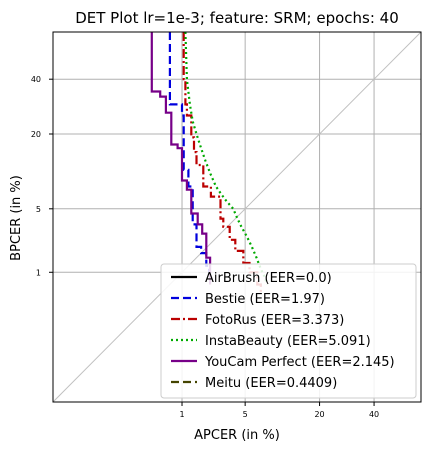 The width and height of the screenshot is (431, 451). Describe the element at coordinates (38, 209) in the screenshot. I see `y-tick-label: 5` at that location.